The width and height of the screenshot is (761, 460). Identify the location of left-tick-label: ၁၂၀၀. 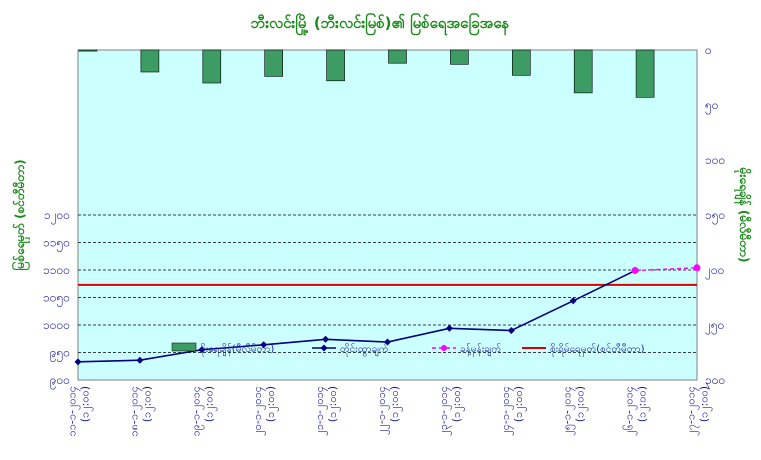
(57, 216).